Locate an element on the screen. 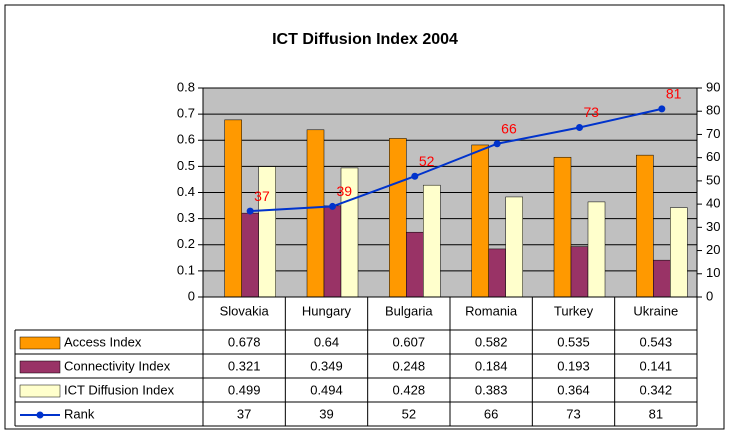  chart-title: ICT Diffusion Index 2004 is located at coordinates (365, 39).